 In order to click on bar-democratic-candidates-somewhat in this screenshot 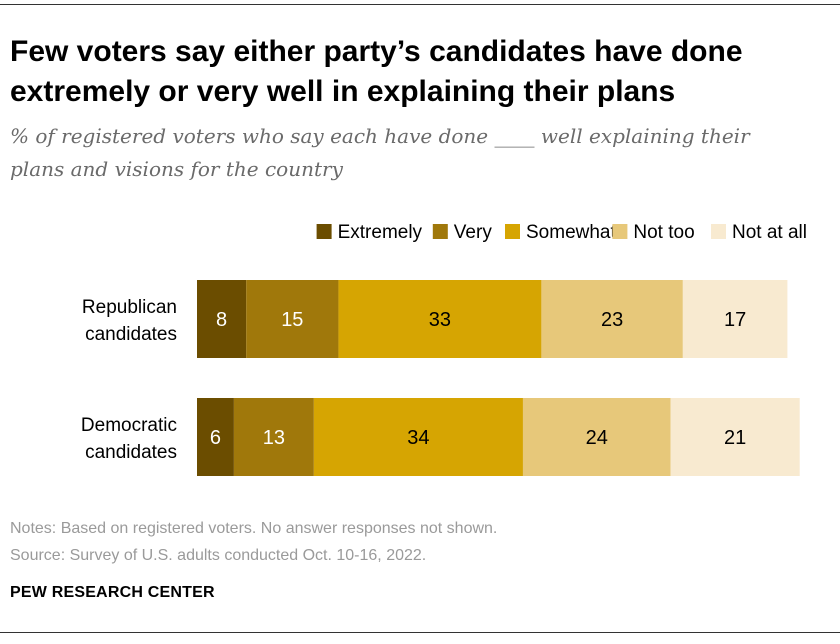, I will do `click(418, 437)`.